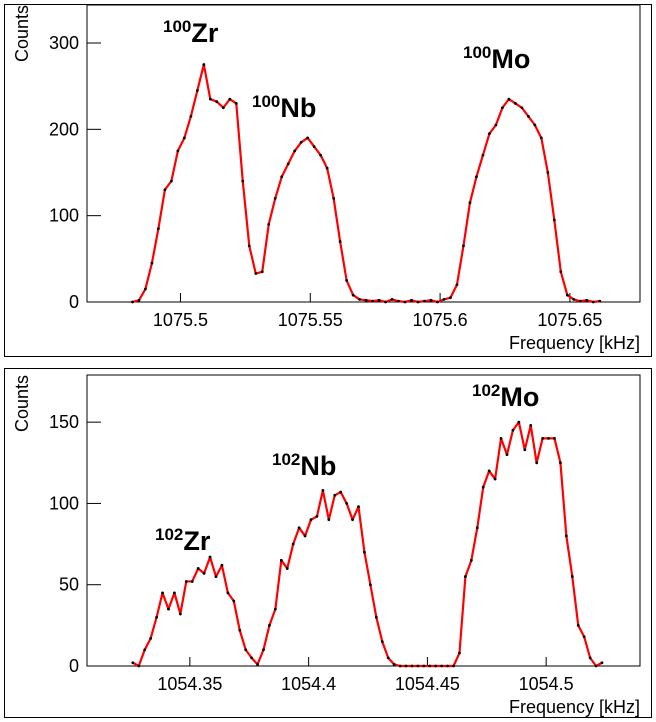 The width and height of the screenshot is (656, 722). Describe the element at coordinates (304, 465) in the screenshot. I see `peak-label: 102Nb` at that location.